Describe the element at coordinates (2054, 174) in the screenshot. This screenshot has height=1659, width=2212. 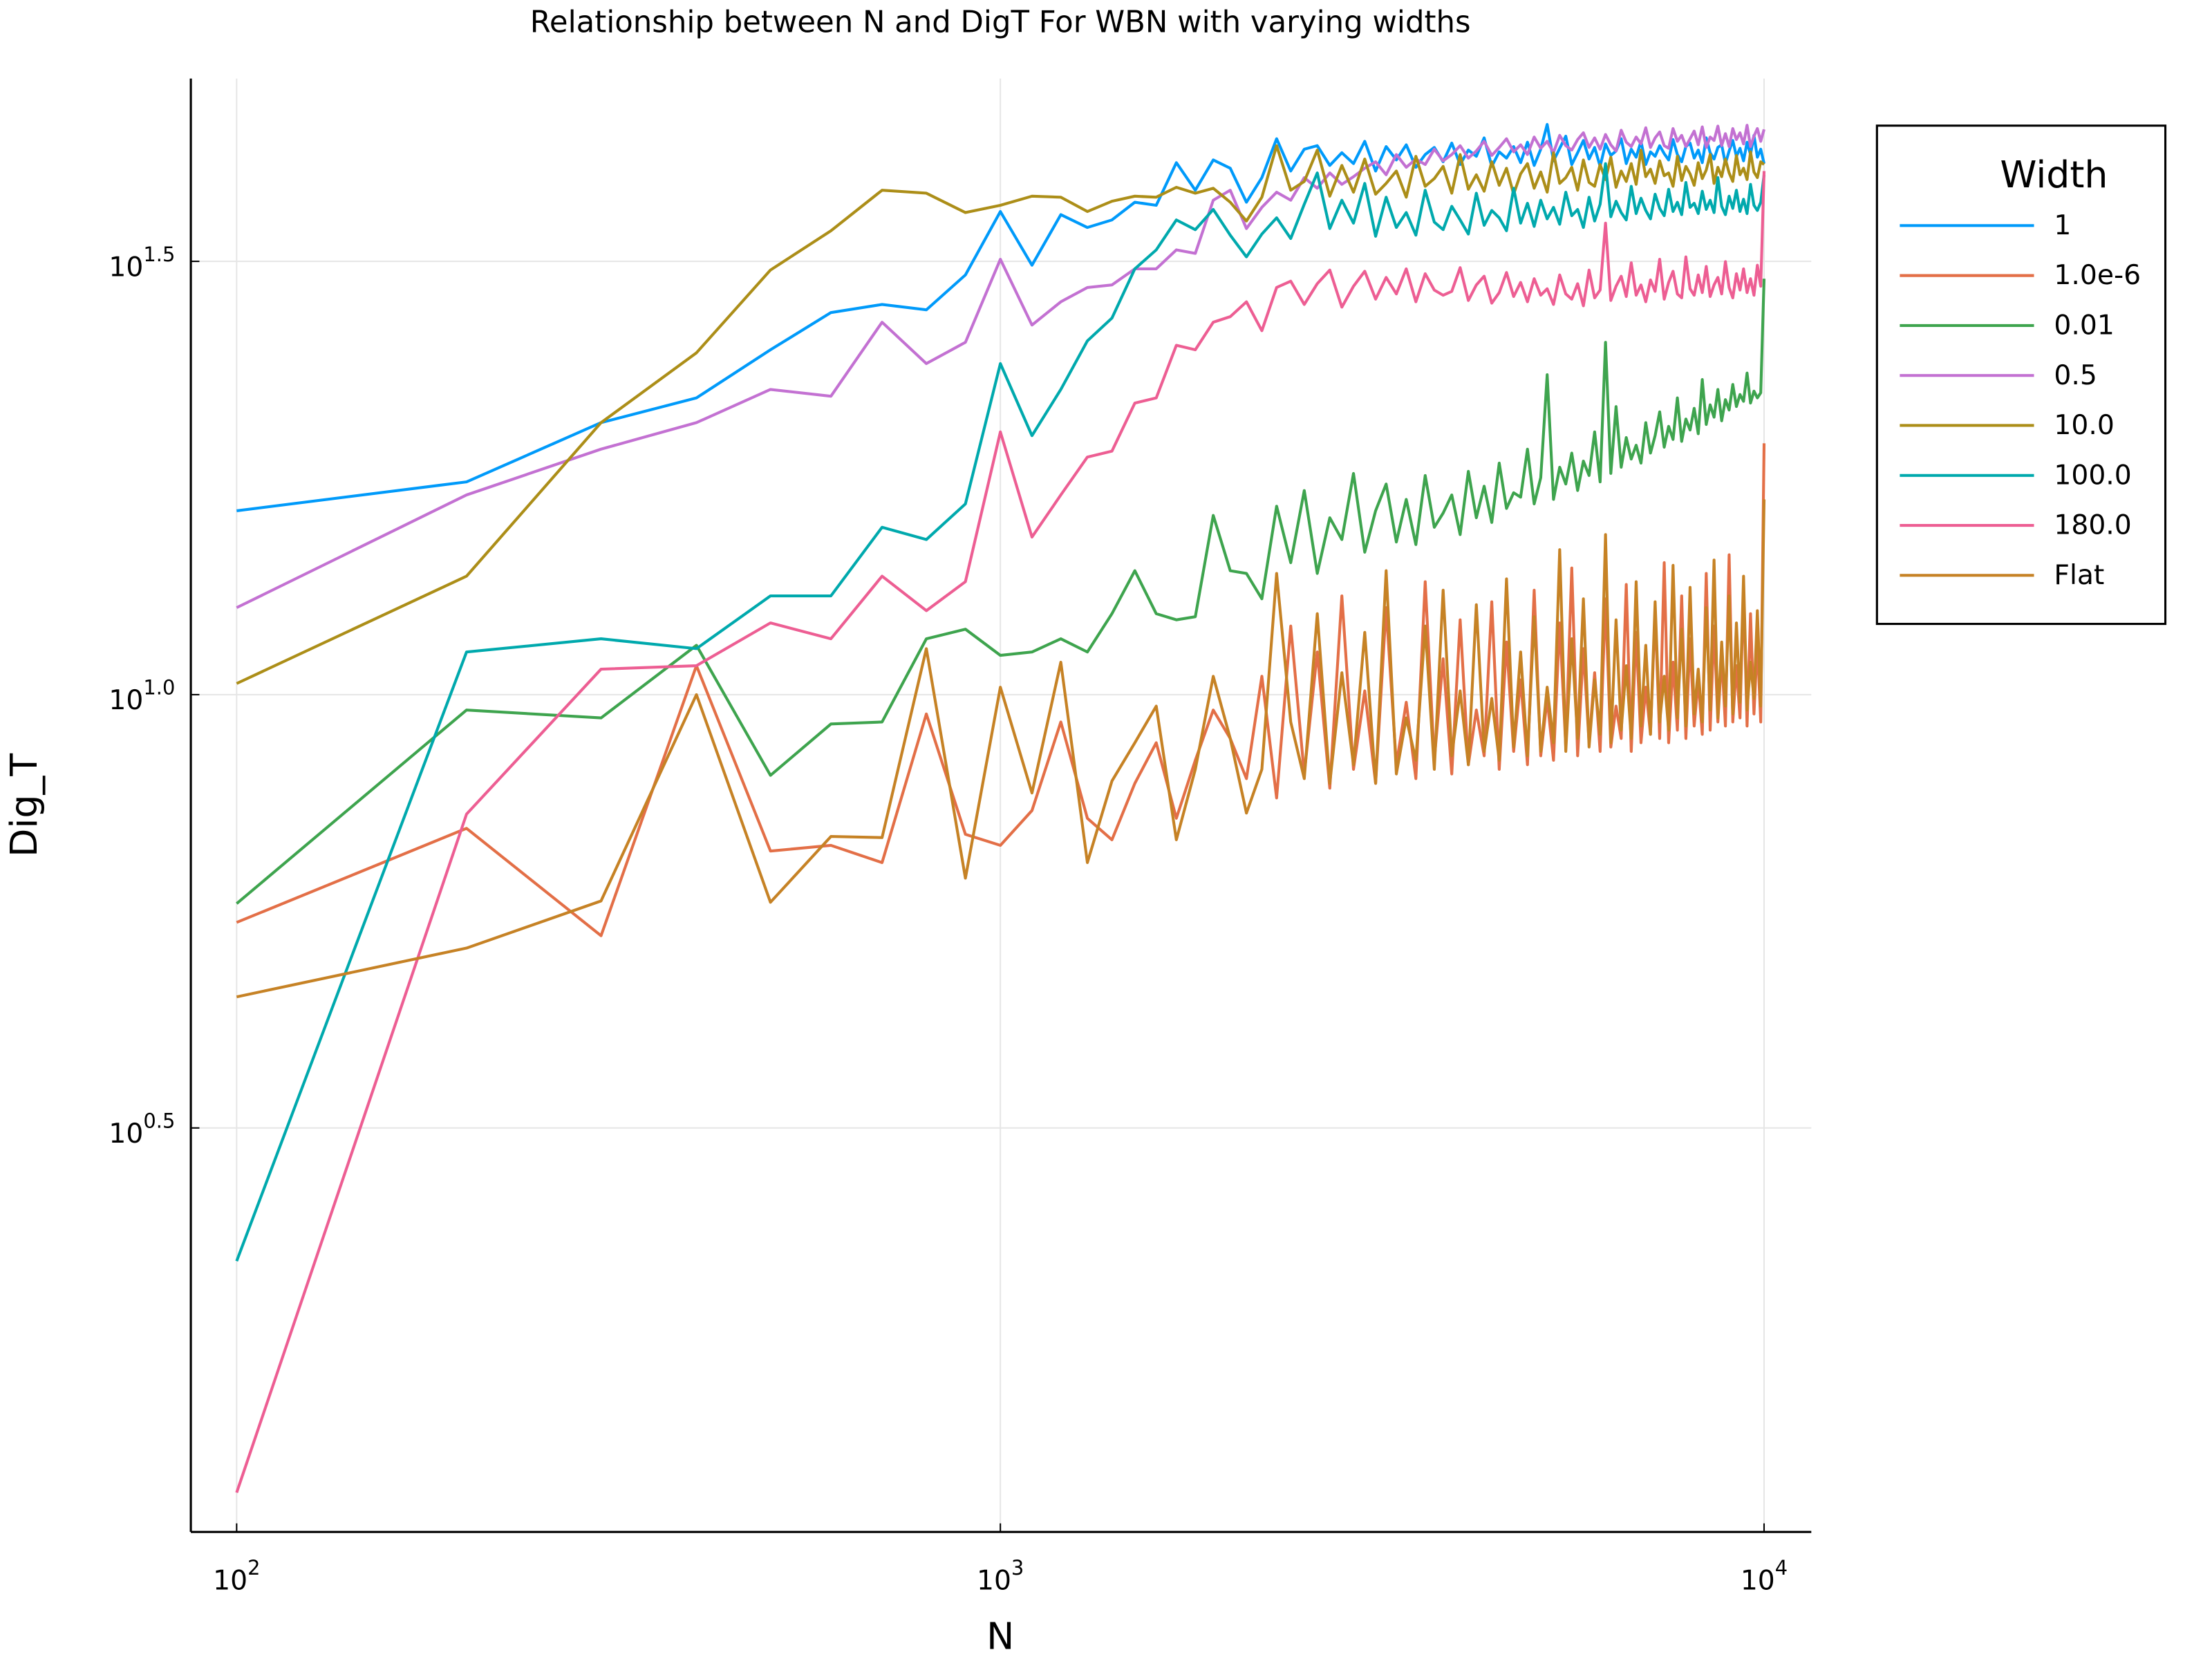
I see `legend-title: Width` at that location.